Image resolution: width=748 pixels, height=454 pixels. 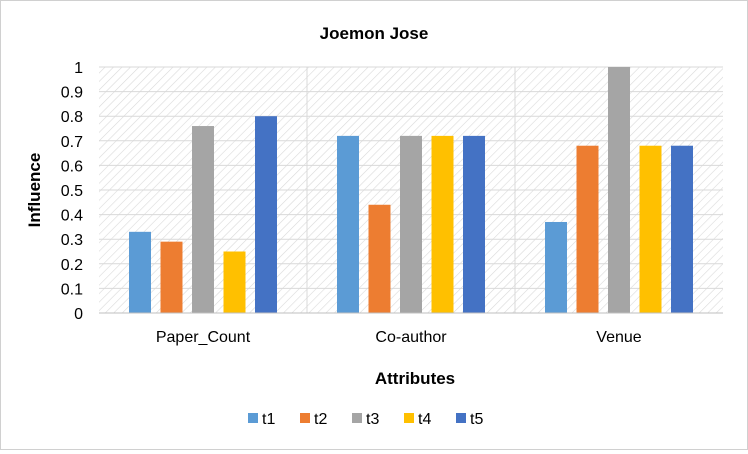 I want to click on y-tick-label: 1, so click(x=78, y=68).